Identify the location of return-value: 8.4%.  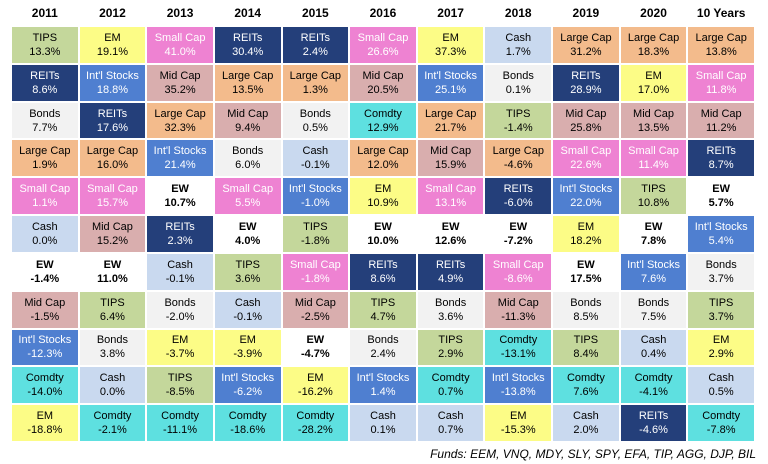
(586, 354).